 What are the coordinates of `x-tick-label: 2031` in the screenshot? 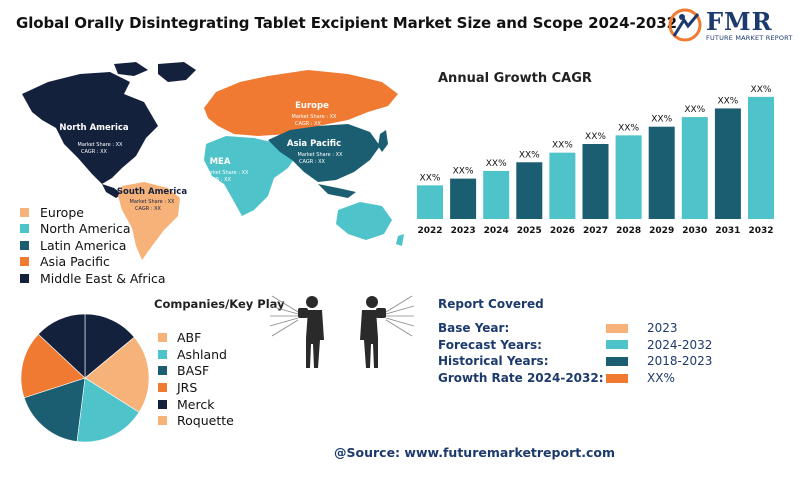 It's located at (727, 231).